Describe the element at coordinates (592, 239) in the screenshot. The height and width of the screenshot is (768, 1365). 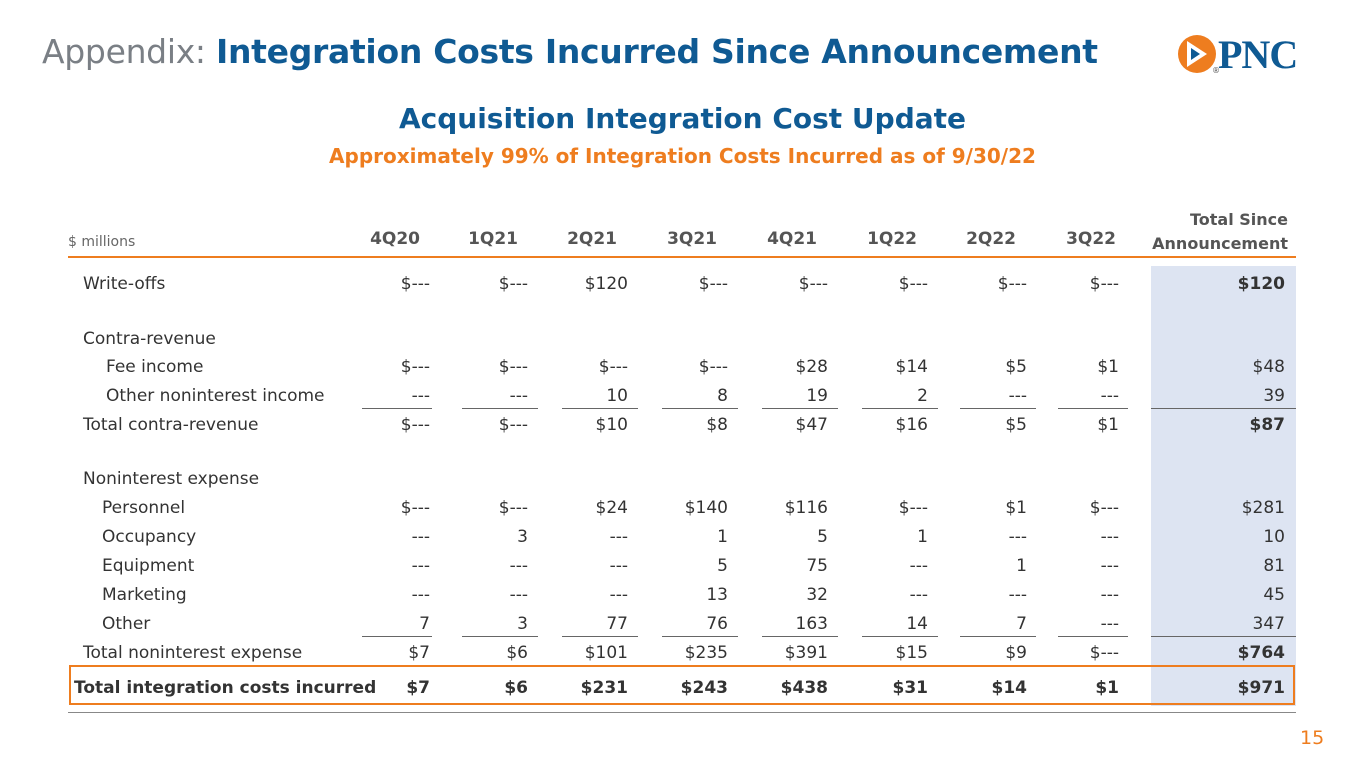
I see `col-header-2q21: 2Q21` at that location.